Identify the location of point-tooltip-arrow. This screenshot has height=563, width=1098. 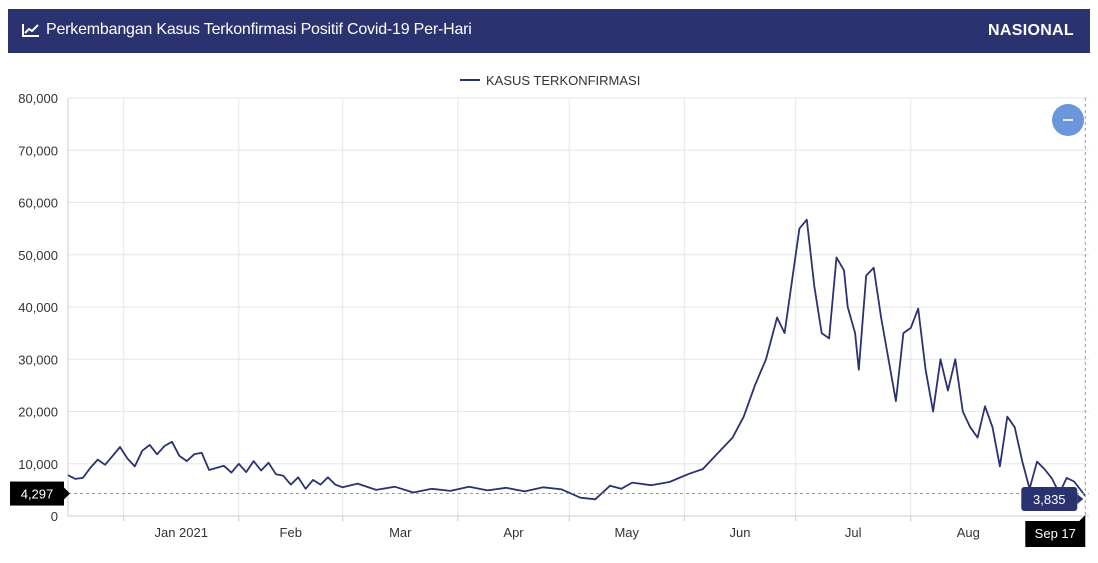
(1080, 498).